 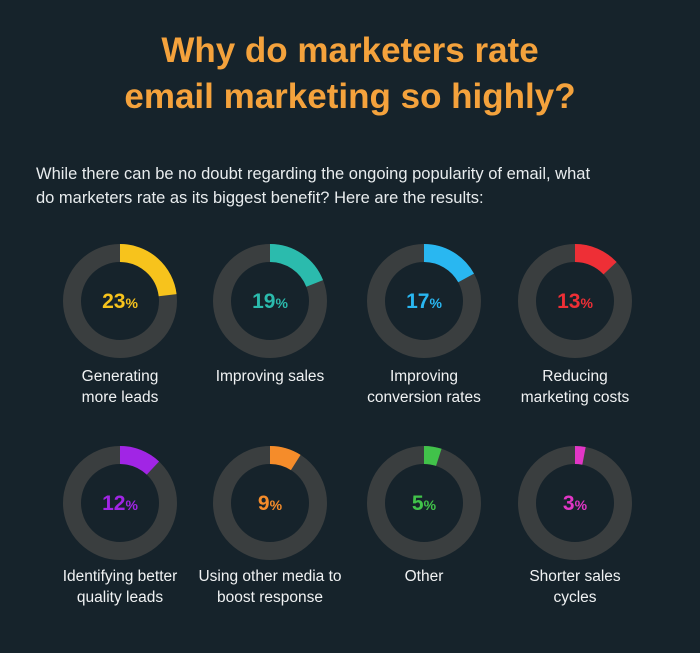 I want to click on donut-category-label: Using other media to boost response, so click(x=270, y=587).